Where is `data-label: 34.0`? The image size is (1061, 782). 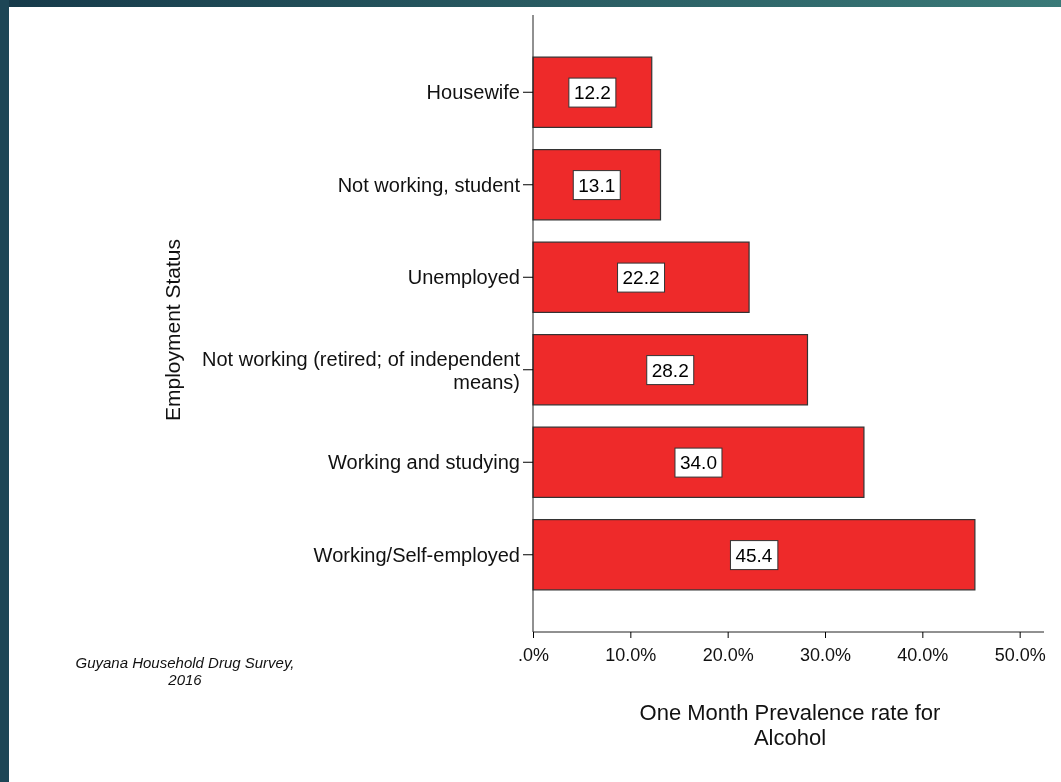
data-label: 34.0 is located at coordinates (698, 463).